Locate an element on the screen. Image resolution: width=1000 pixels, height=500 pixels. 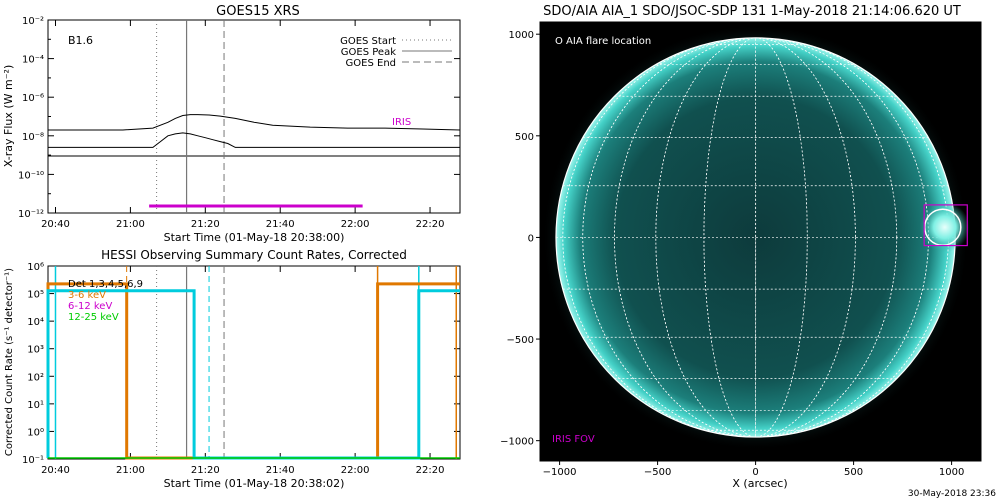
aia-y-tick-label: −1000 is located at coordinates (517, 442).